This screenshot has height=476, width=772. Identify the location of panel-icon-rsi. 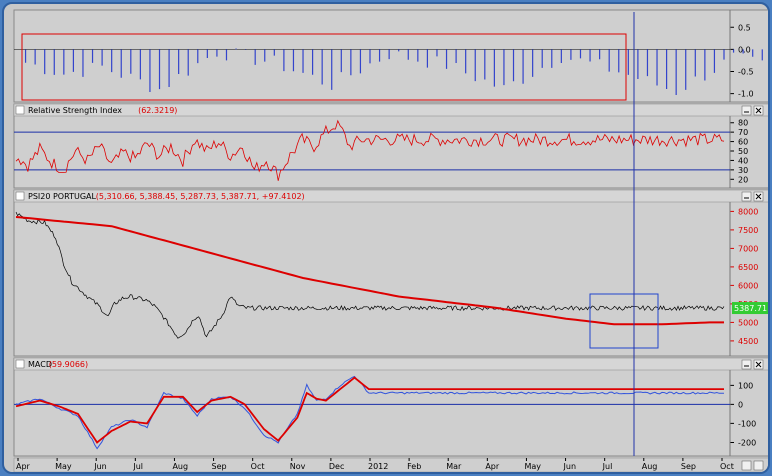
(20, 110).